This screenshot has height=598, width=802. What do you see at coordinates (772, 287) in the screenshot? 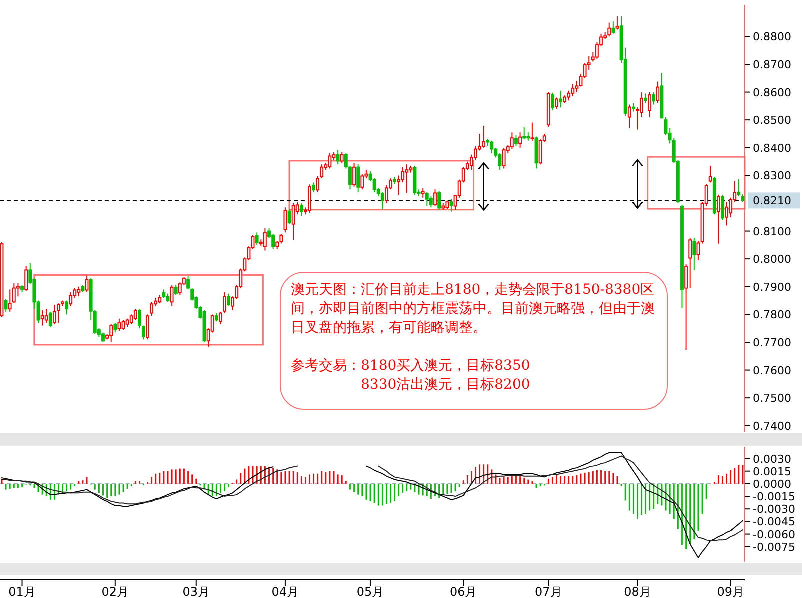
I see `y-tick-label: 0.7900` at bounding box center [772, 287].